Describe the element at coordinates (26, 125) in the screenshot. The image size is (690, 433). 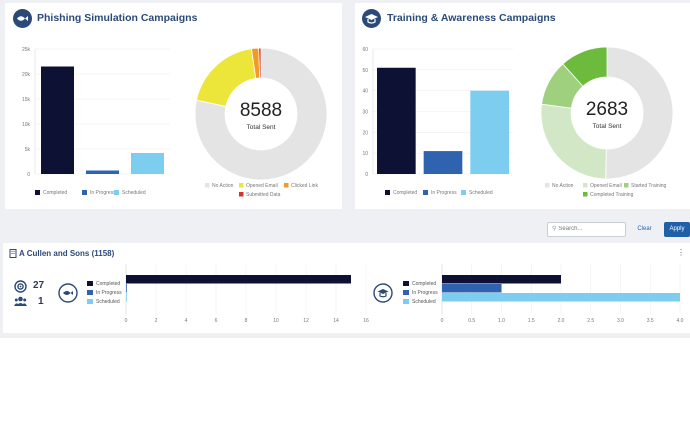
I see `phishing-y-tick-label: 10k` at that location.